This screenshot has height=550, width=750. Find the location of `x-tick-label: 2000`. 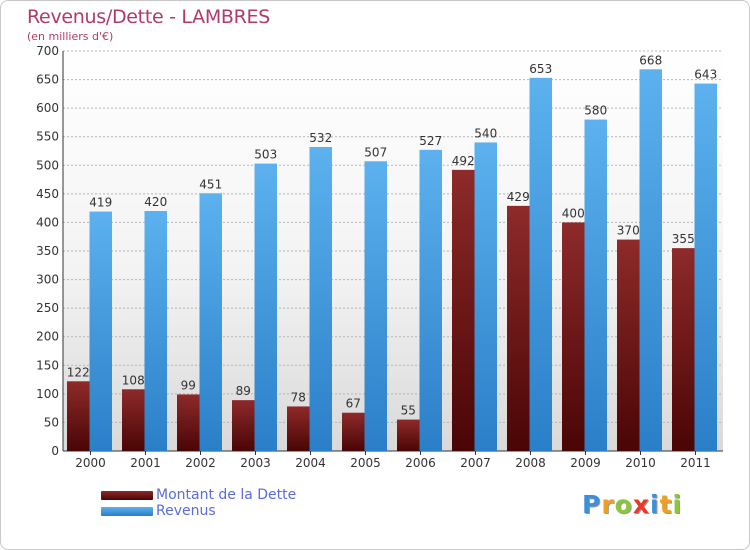

x-tick-label: 2000 is located at coordinates (90, 463).